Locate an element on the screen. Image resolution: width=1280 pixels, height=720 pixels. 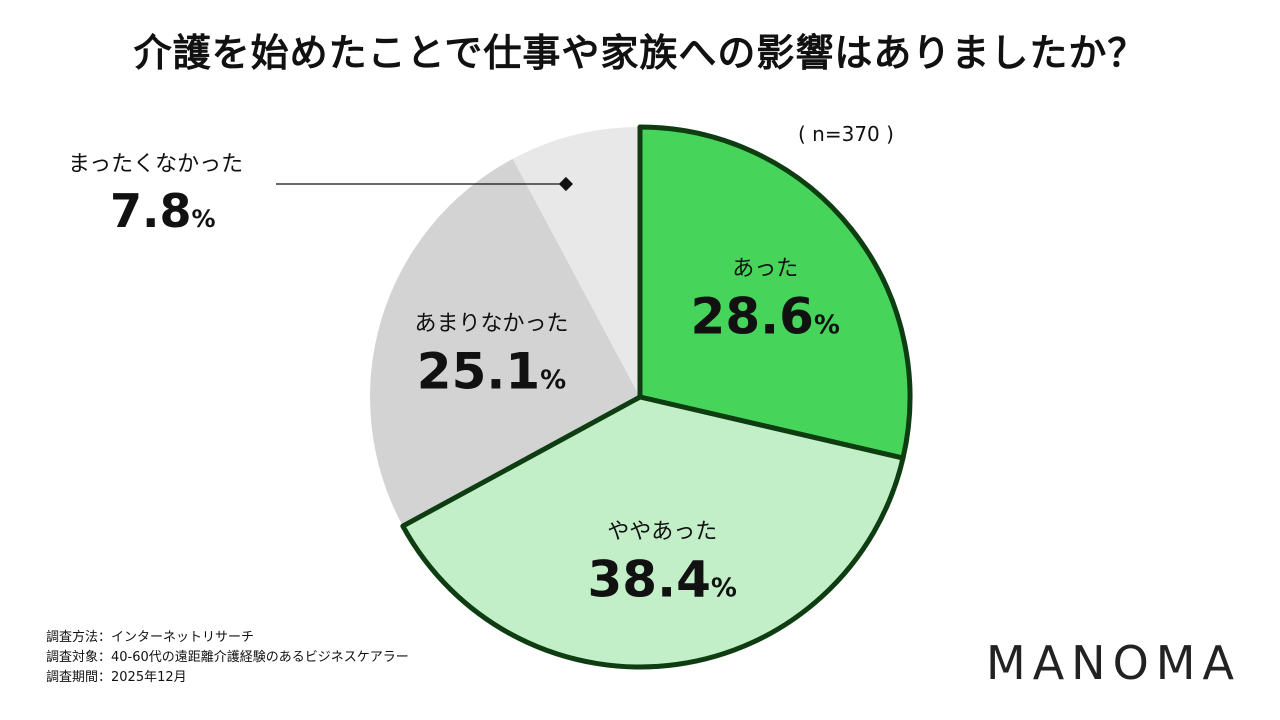
external-slice-label: まったくなかった 7.8% is located at coordinates (155, 192).